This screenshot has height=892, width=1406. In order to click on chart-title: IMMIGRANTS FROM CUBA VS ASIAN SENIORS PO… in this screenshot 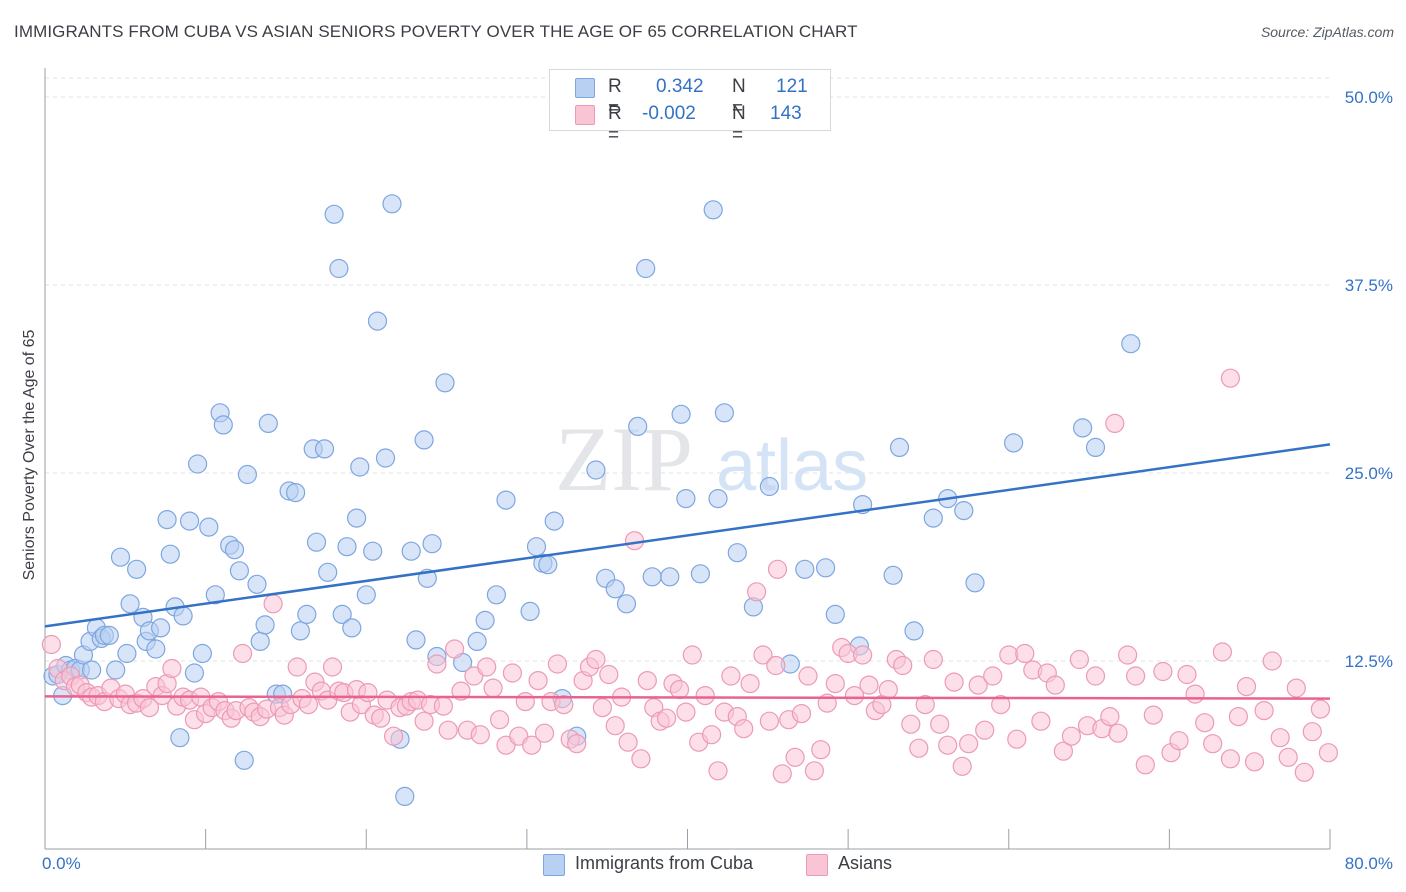, I will do `click(436, 31)`.